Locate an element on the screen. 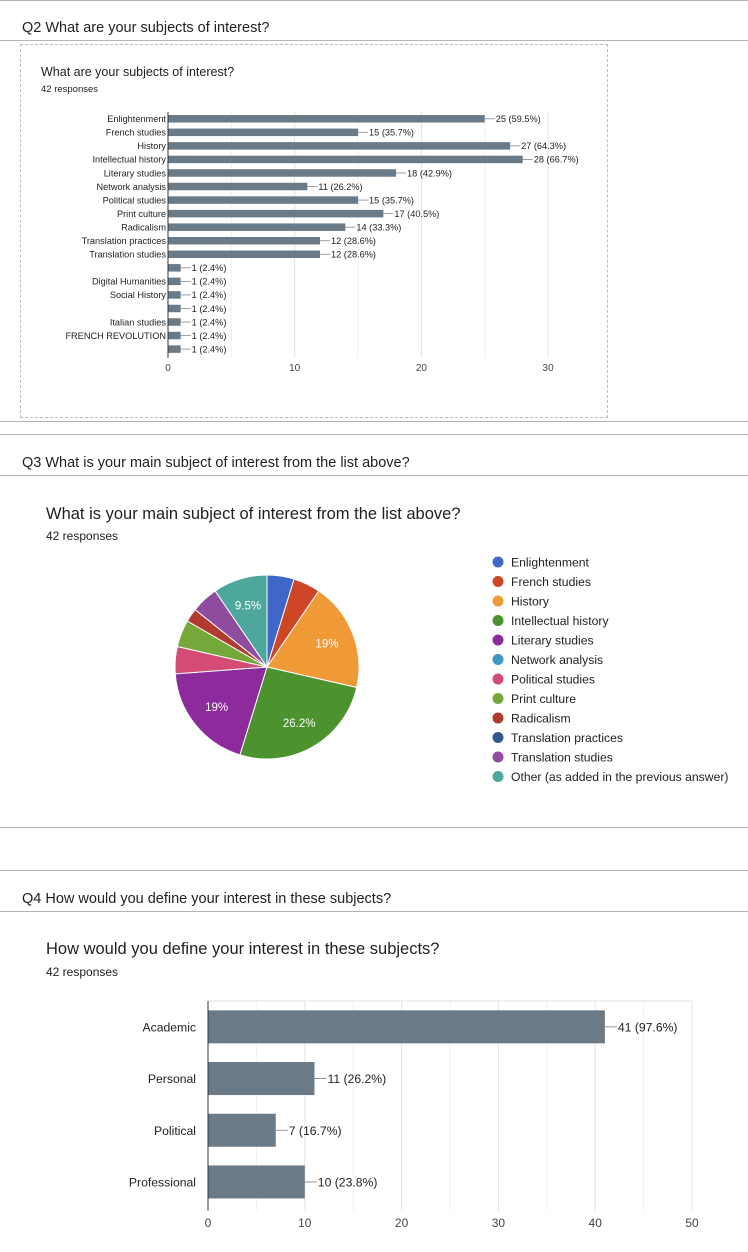 This screenshot has width=748, height=1252. data-label: 18 (42.9%) is located at coordinates (429, 173).